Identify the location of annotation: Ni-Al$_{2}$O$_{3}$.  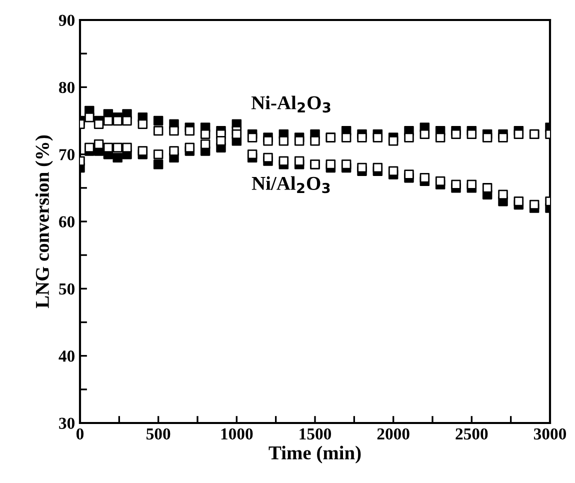
(290, 104).